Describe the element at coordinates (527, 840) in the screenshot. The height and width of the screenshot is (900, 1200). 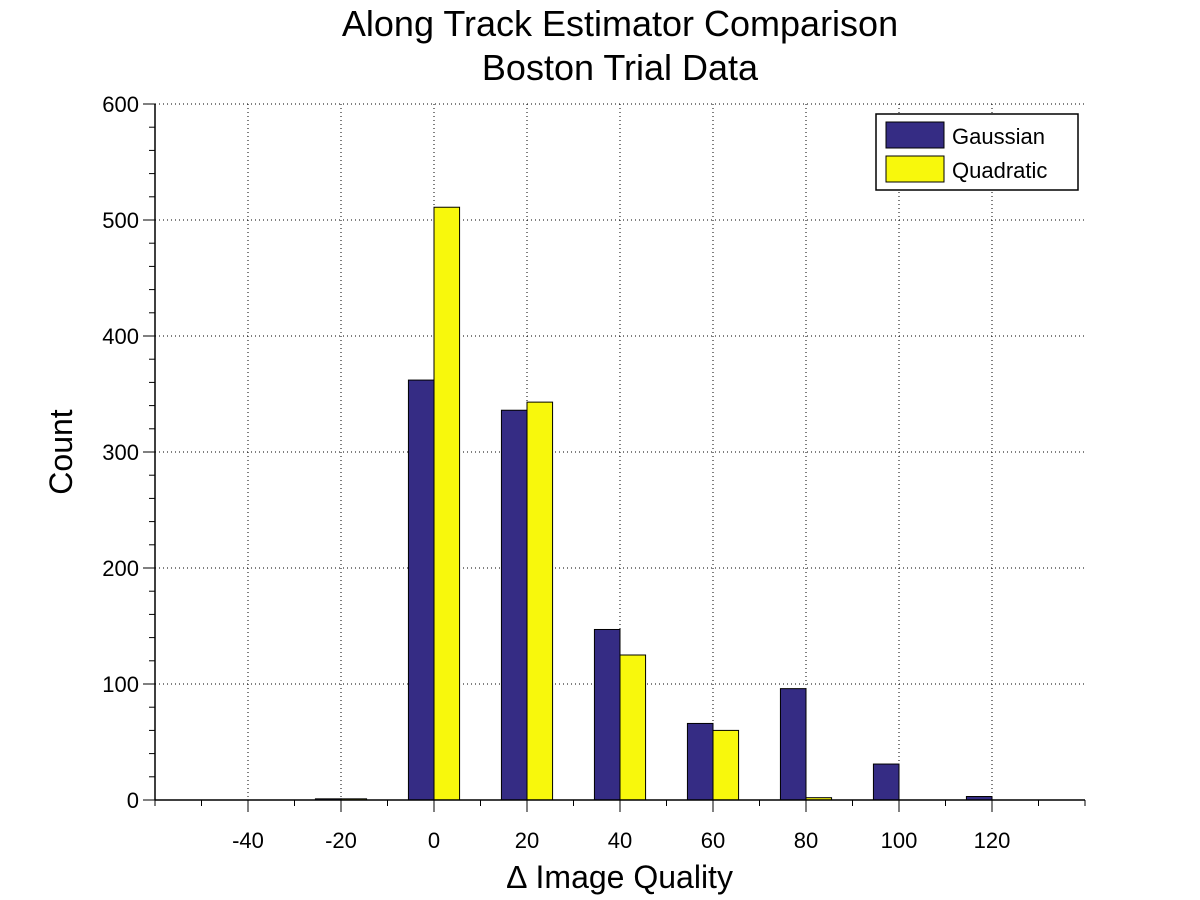
I see `x-tick-label: 20` at that location.